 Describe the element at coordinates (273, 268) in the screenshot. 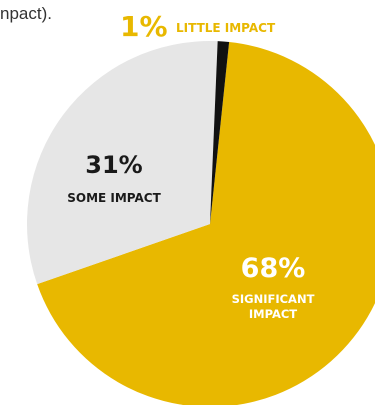

I see `significant-impact-value: 68%` at that location.